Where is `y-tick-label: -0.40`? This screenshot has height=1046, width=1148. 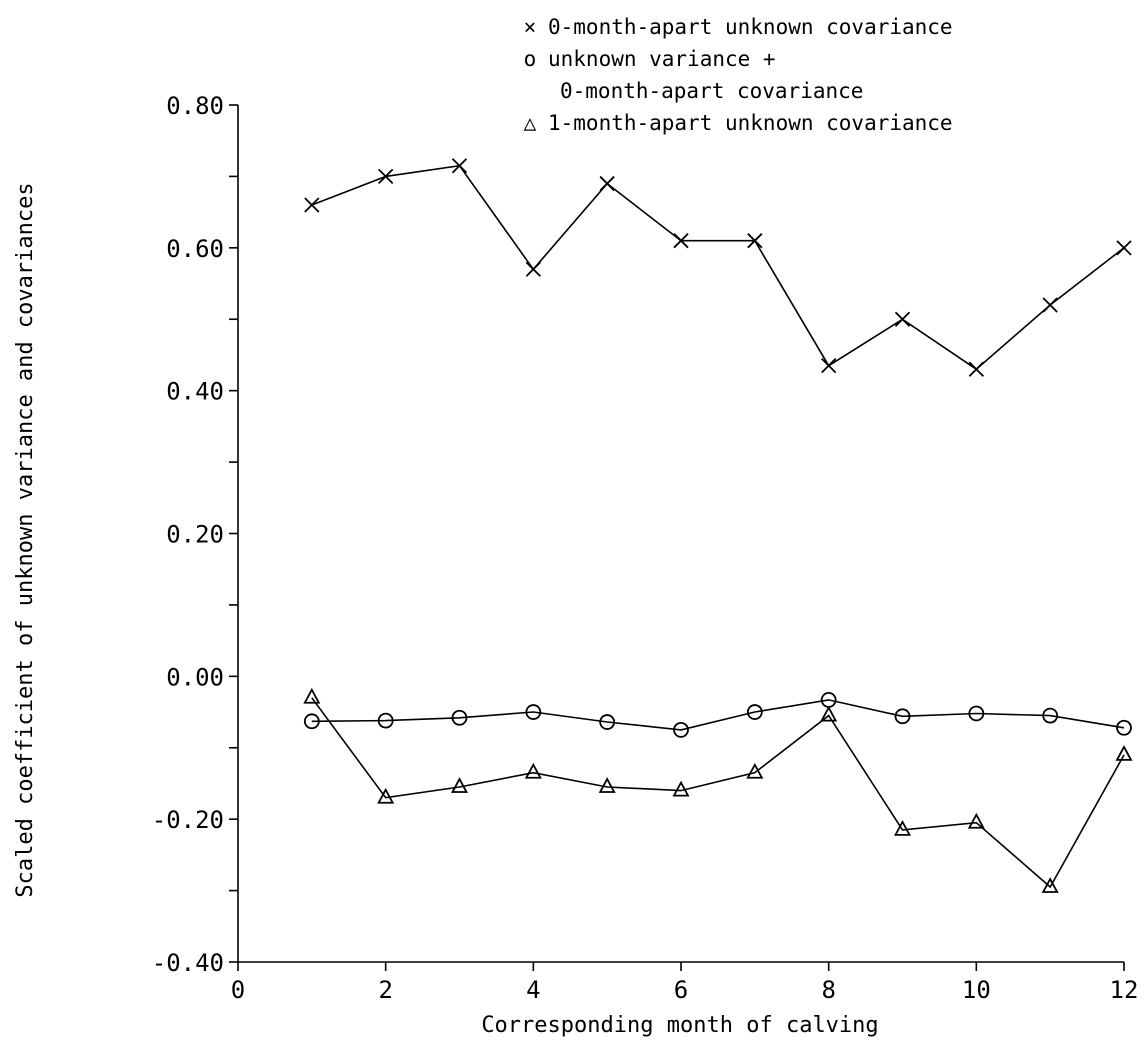 y-tick-label: -0.40 is located at coordinates (188, 963).